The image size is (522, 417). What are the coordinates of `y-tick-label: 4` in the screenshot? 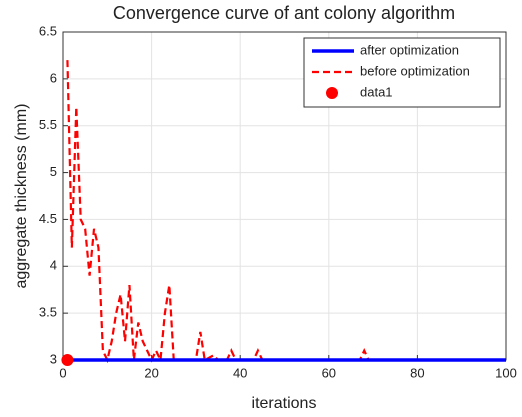 It's located at (53, 265).